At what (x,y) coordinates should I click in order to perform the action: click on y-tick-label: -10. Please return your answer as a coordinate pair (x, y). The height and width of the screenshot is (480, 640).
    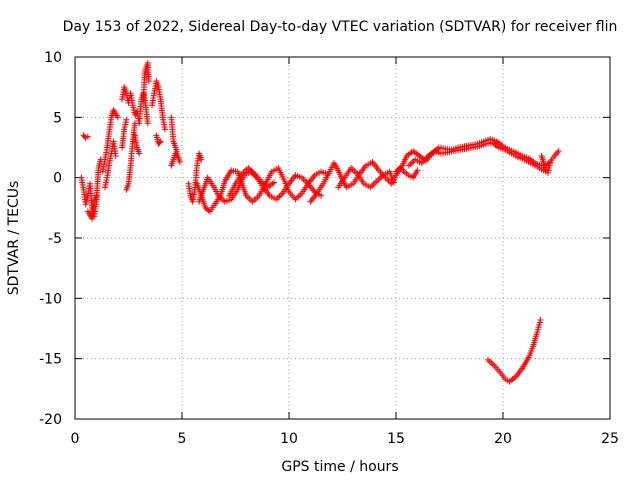
    Looking at the image, I should click on (50, 299).